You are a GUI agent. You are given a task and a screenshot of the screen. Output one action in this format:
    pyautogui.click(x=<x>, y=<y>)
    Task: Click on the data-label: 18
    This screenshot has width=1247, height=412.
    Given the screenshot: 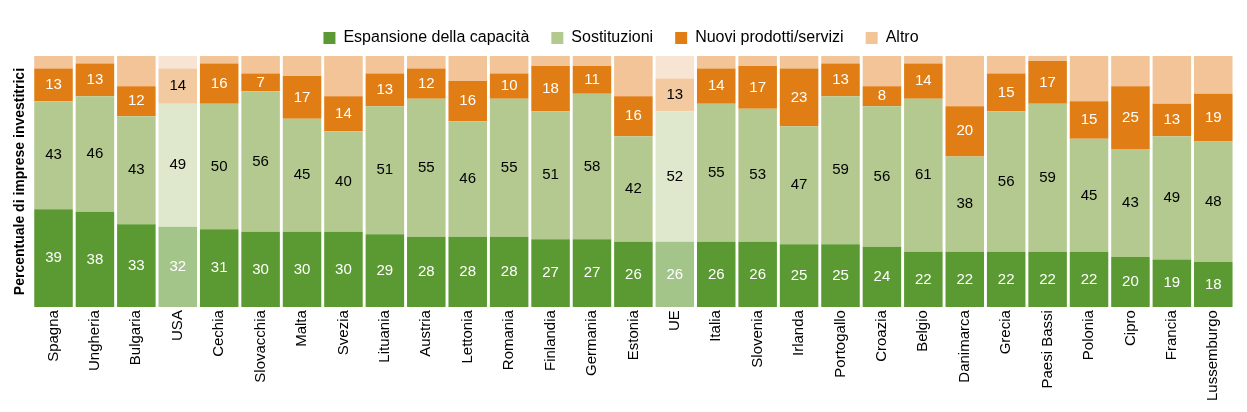 What is the action you would take?
    pyautogui.click(x=550, y=87)
    